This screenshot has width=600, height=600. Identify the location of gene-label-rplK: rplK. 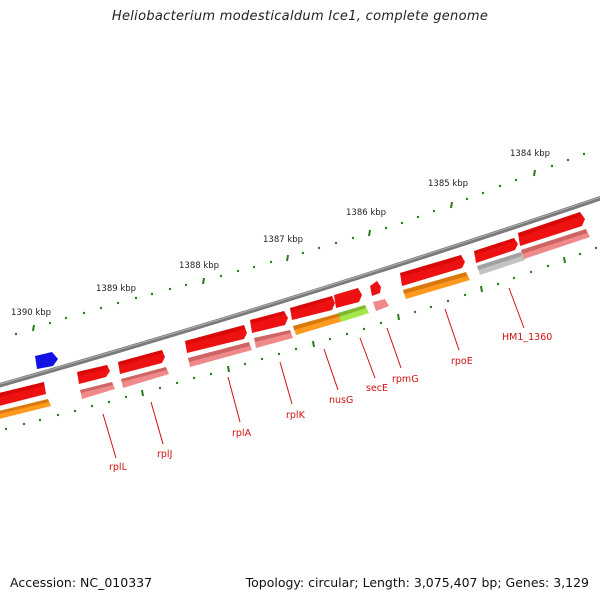
(296, 415).